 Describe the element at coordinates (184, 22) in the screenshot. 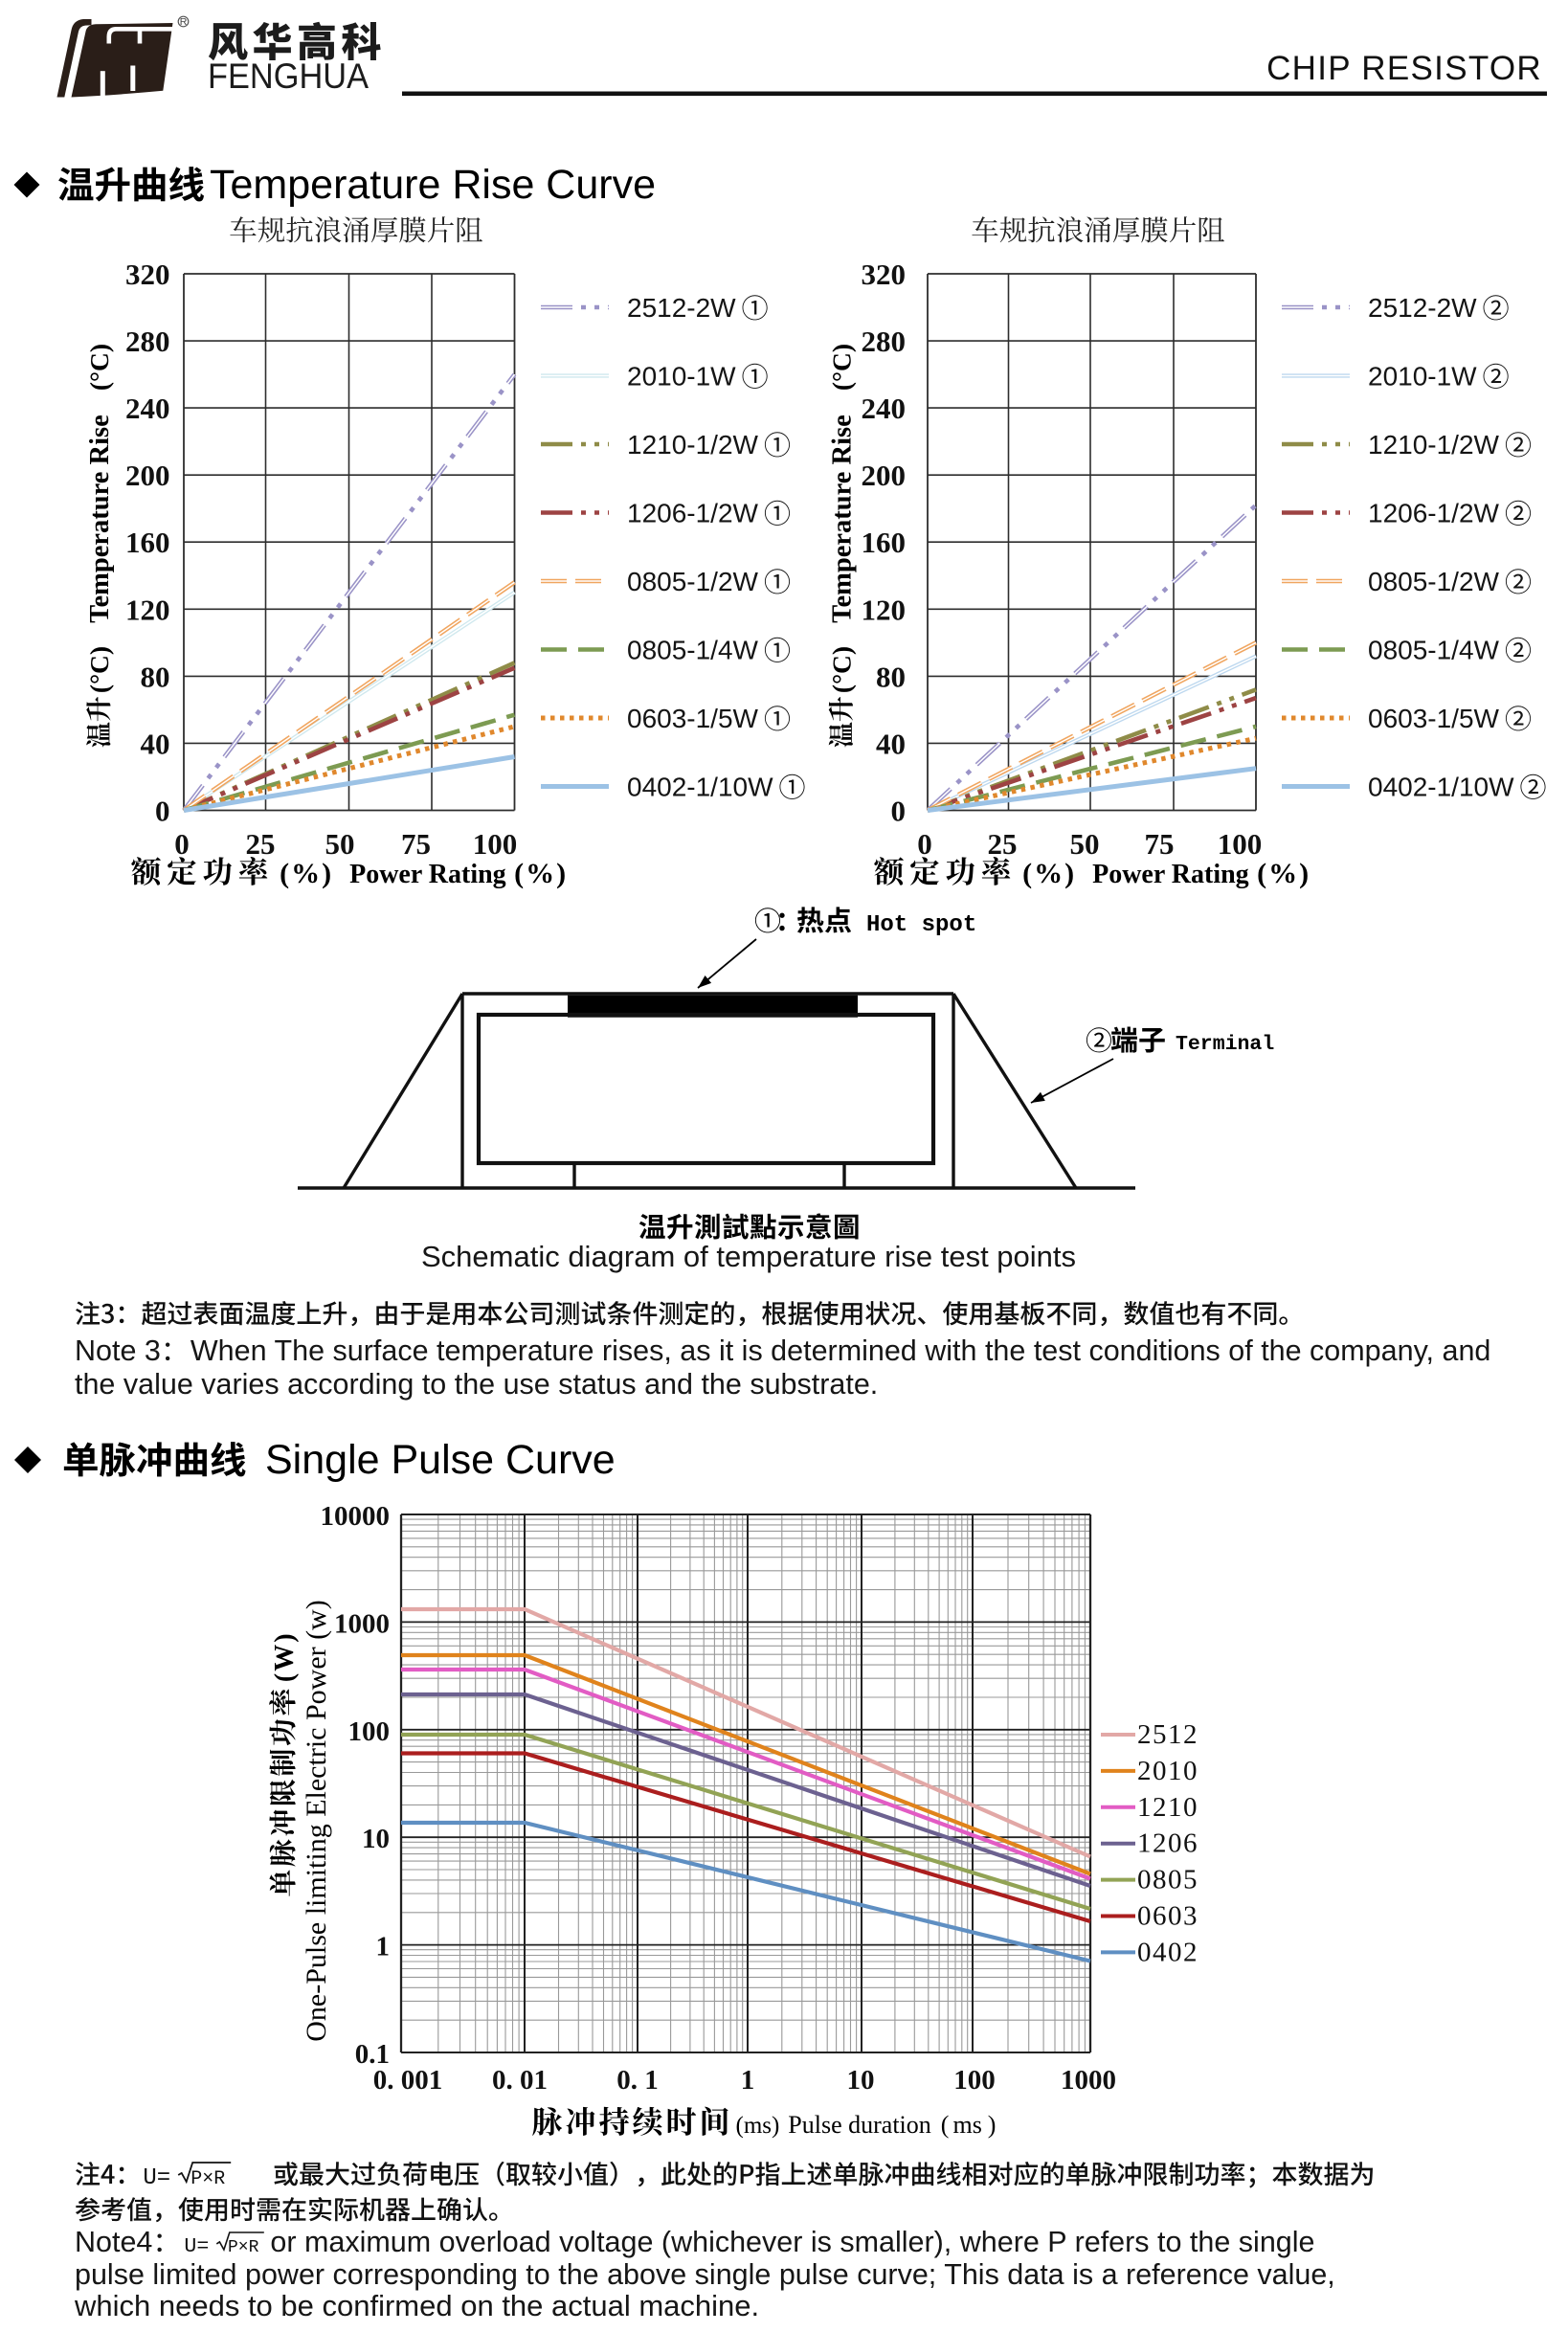

I see `svg-text: R` at that location.